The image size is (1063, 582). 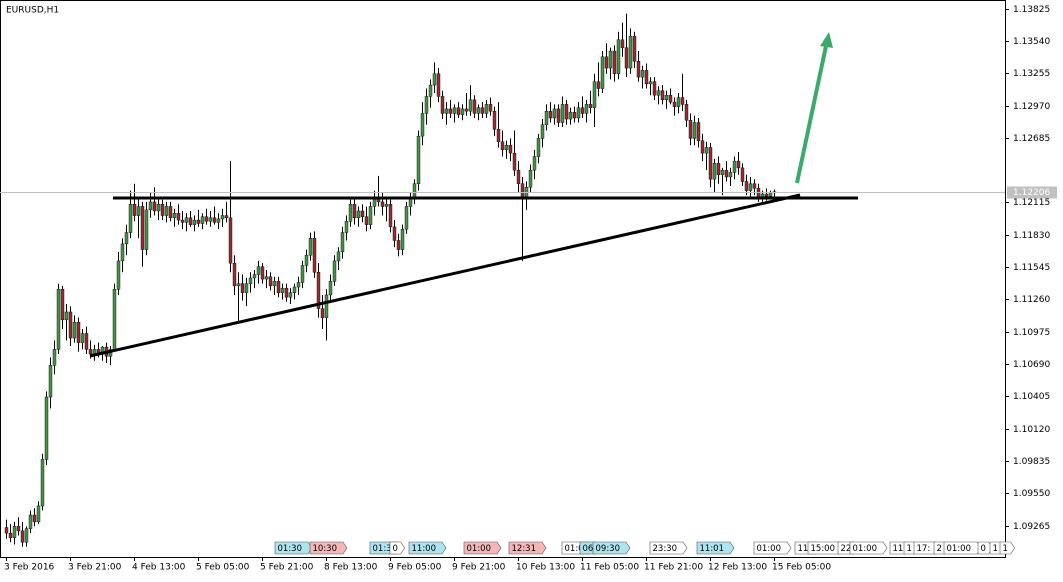 What do you see at coordinates (588, 549) in the screenshot?
I see `event-label: 06` at bounding box center [588, 549].